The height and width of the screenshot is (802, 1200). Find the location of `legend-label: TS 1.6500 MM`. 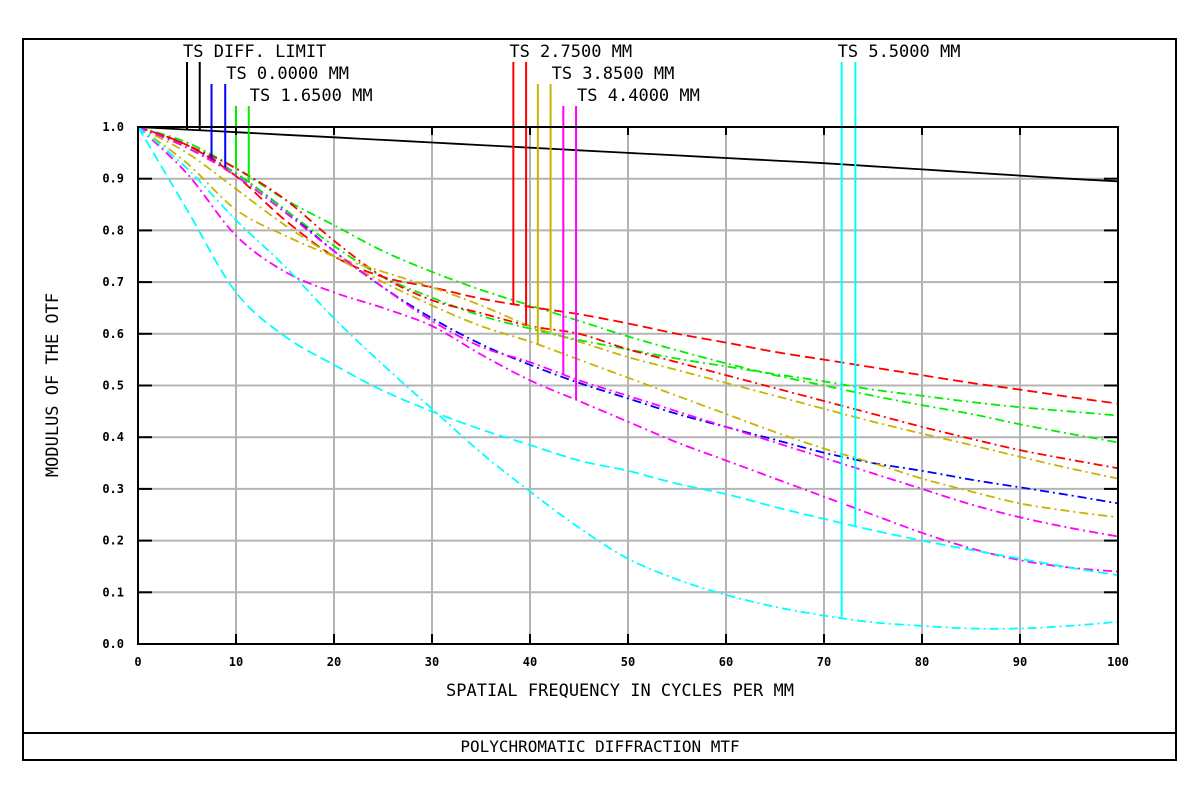

legend-label: TS 1.6500 MM is located at coordinates (311, 96).